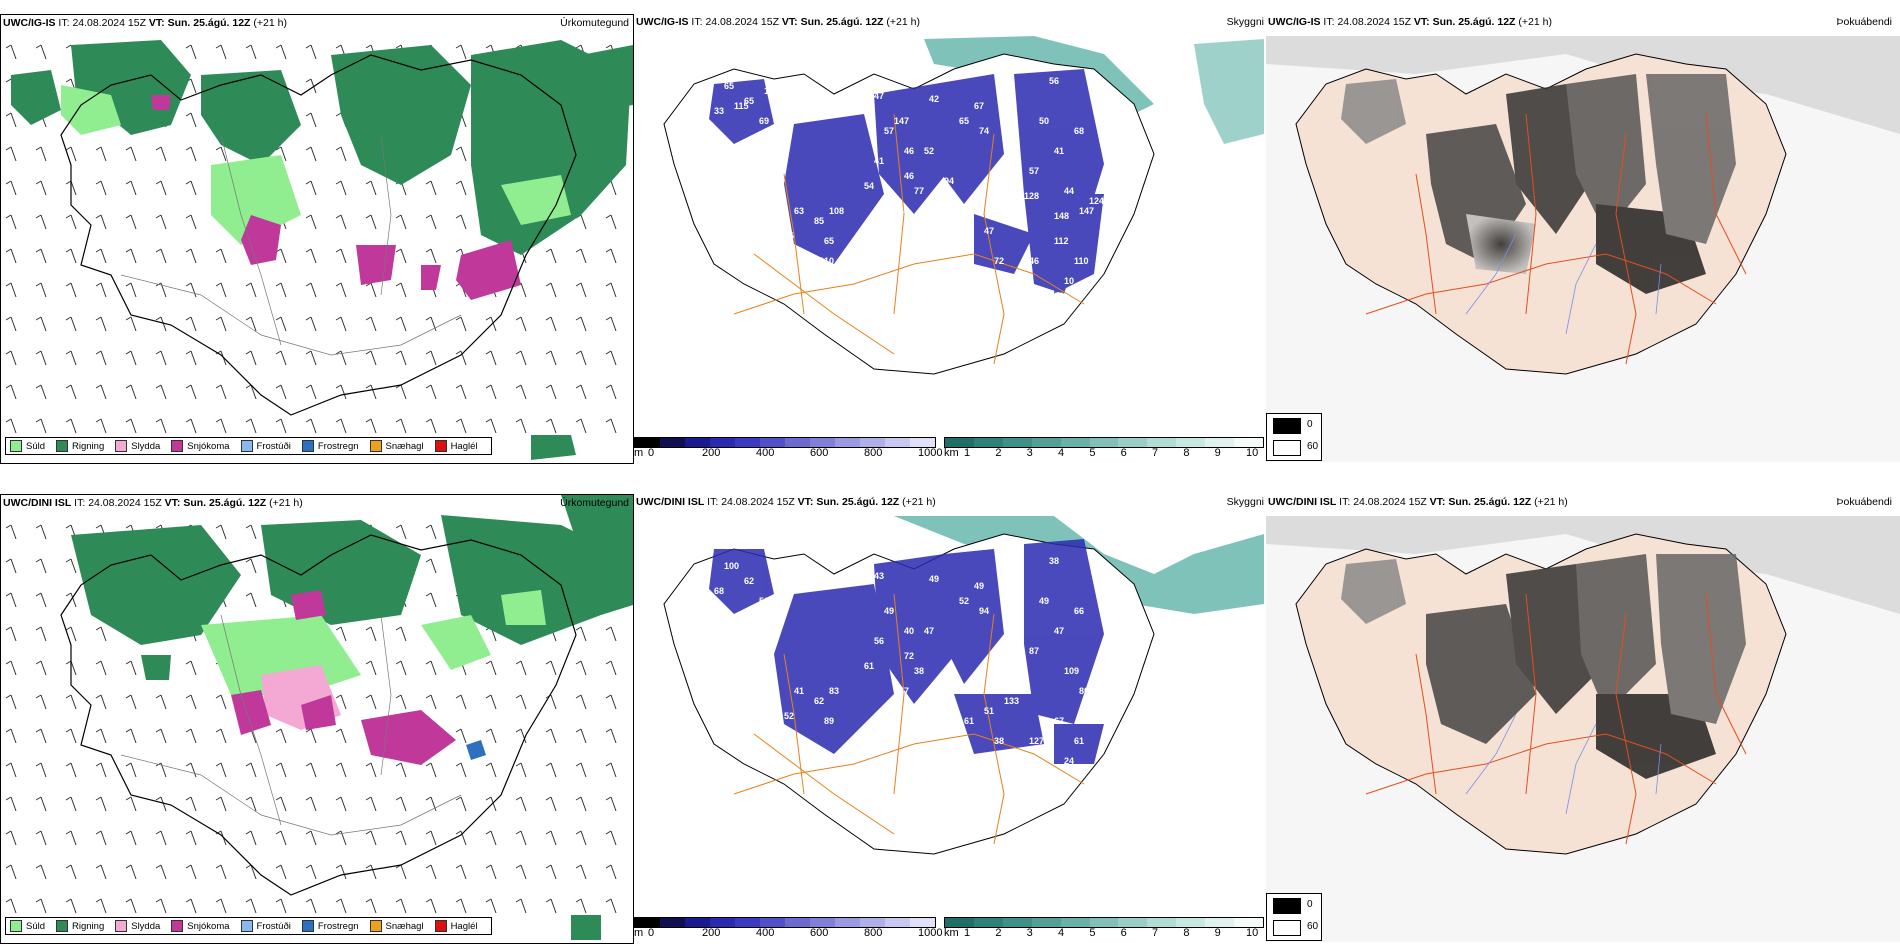 The image size is (1900, 950). I want to click on it-value: 24.08.2024 15Z, so click(742, 22).